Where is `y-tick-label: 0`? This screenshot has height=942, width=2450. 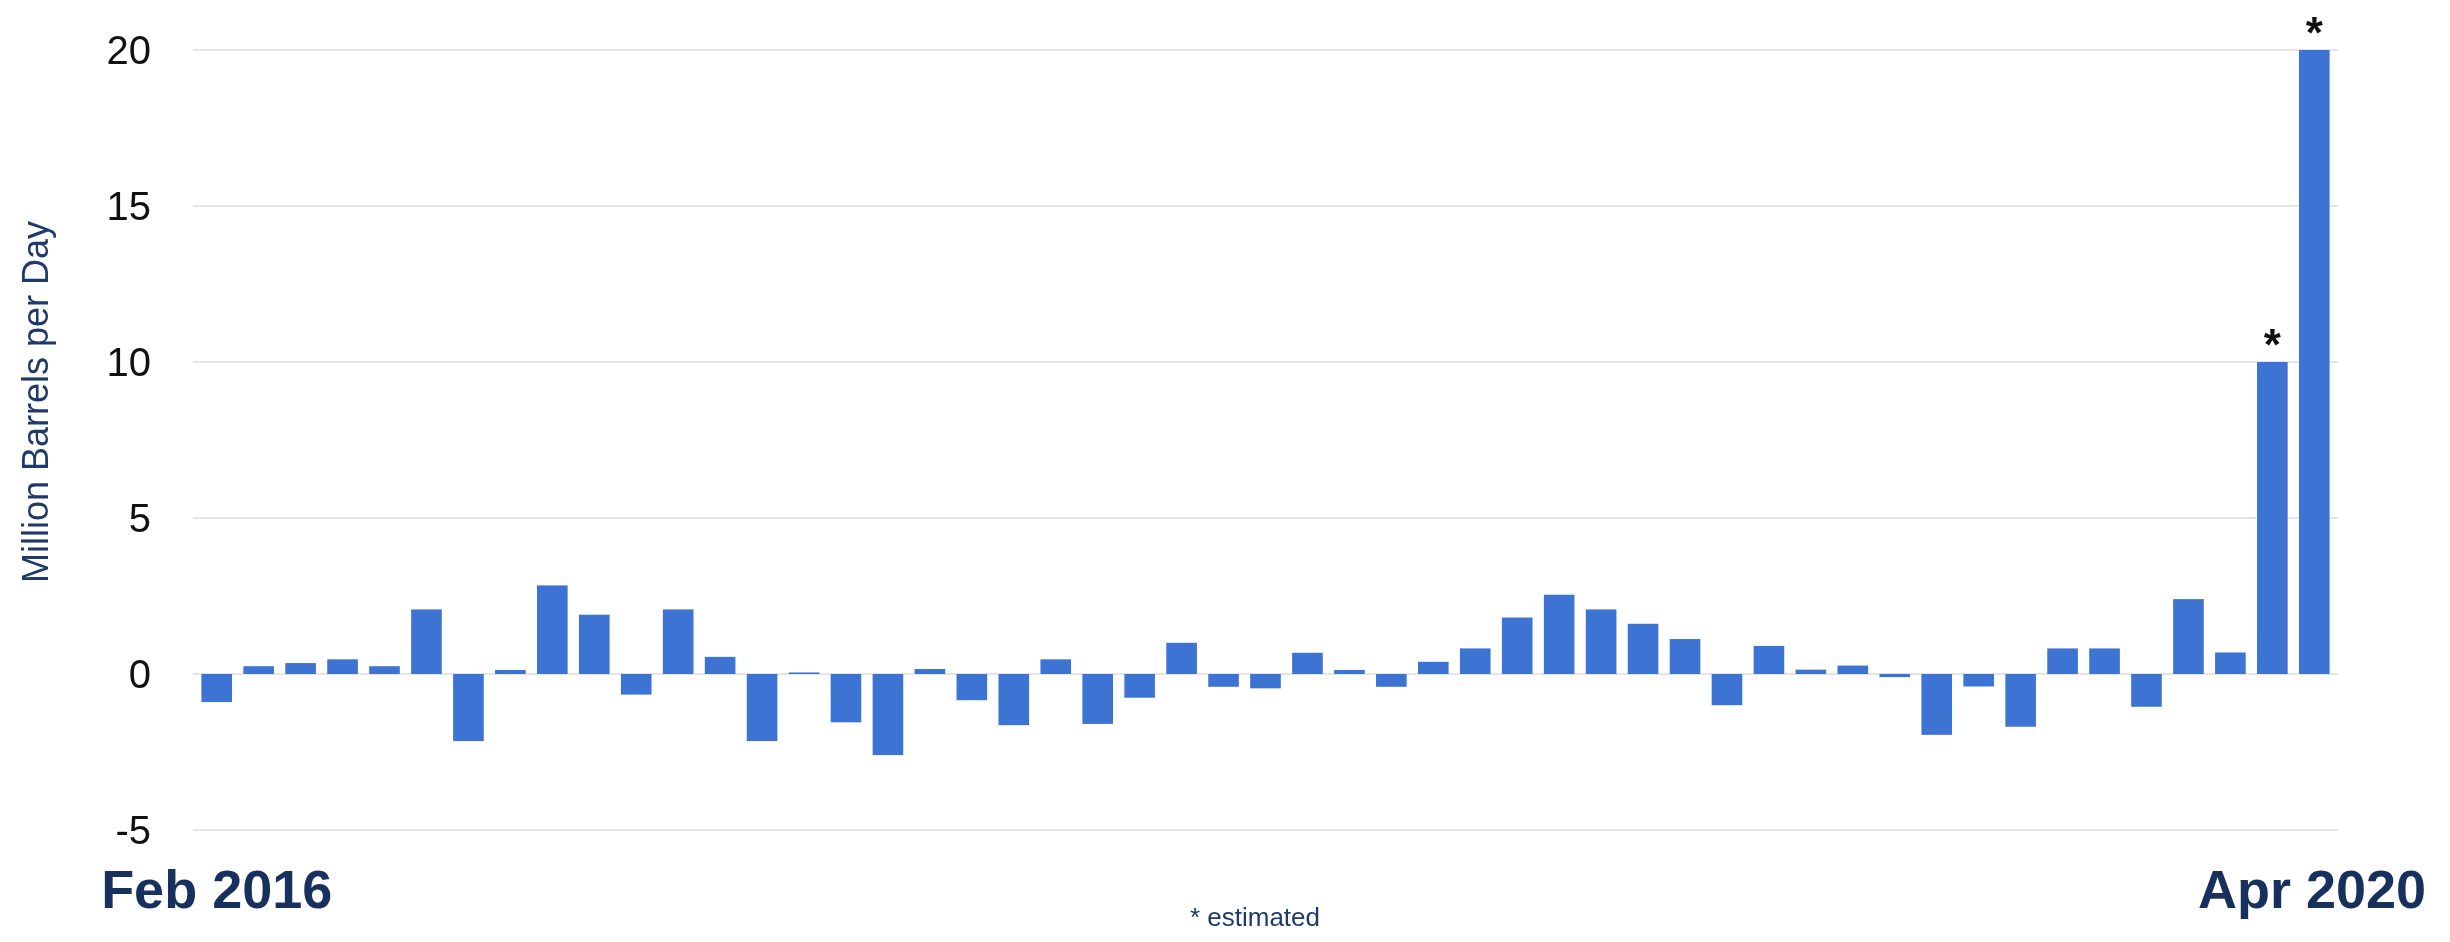
y-tick-label: 0 is located at coordinates (139, 674).